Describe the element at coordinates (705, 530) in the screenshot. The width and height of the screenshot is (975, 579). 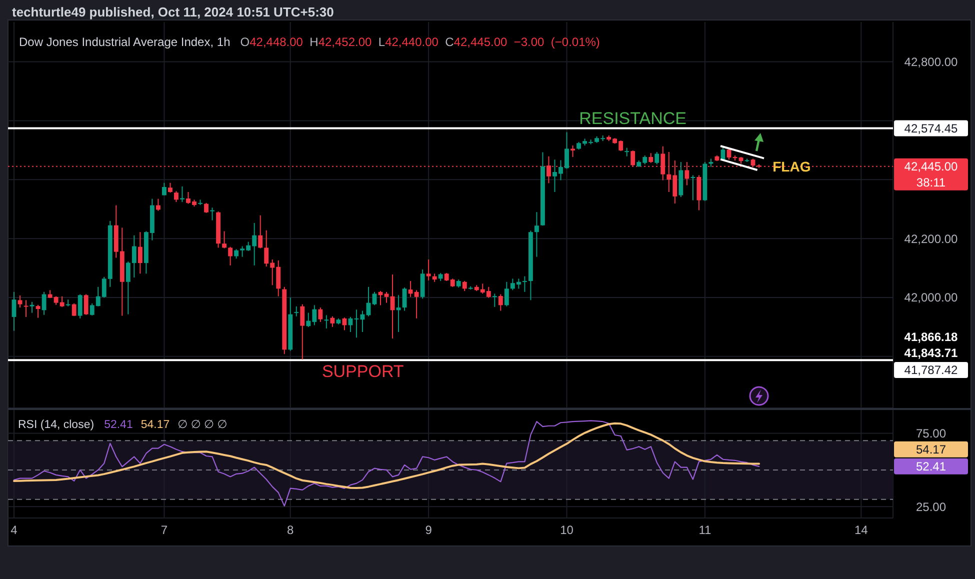
I see `x-tick-label: 11` at that location.